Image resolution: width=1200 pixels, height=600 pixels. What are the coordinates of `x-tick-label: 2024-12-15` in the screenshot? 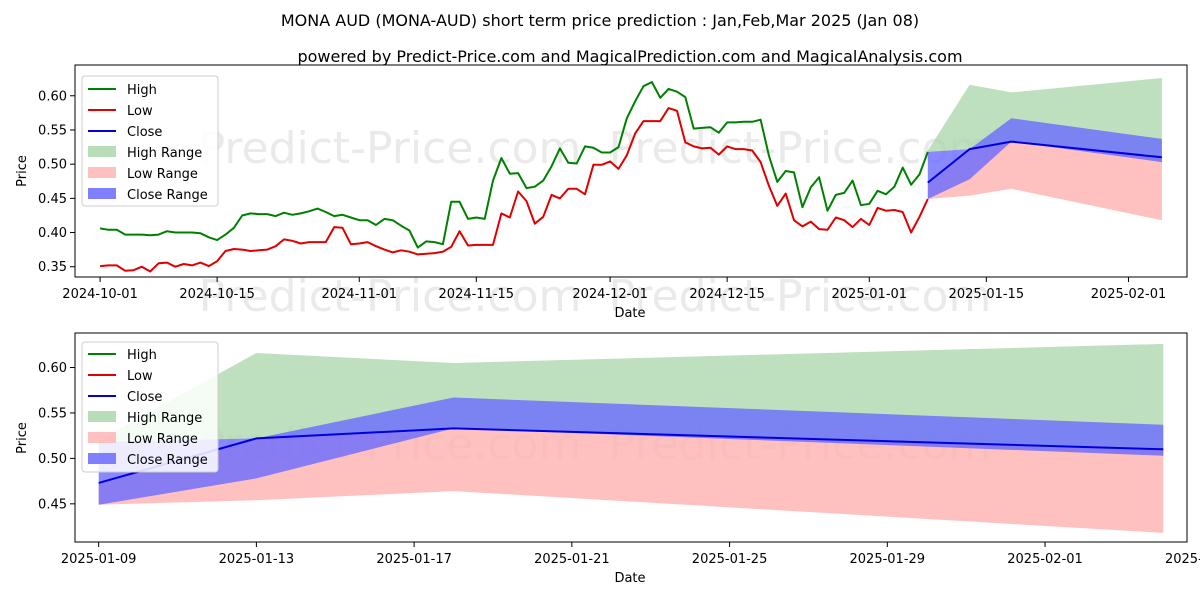 It's located at (727, 294).